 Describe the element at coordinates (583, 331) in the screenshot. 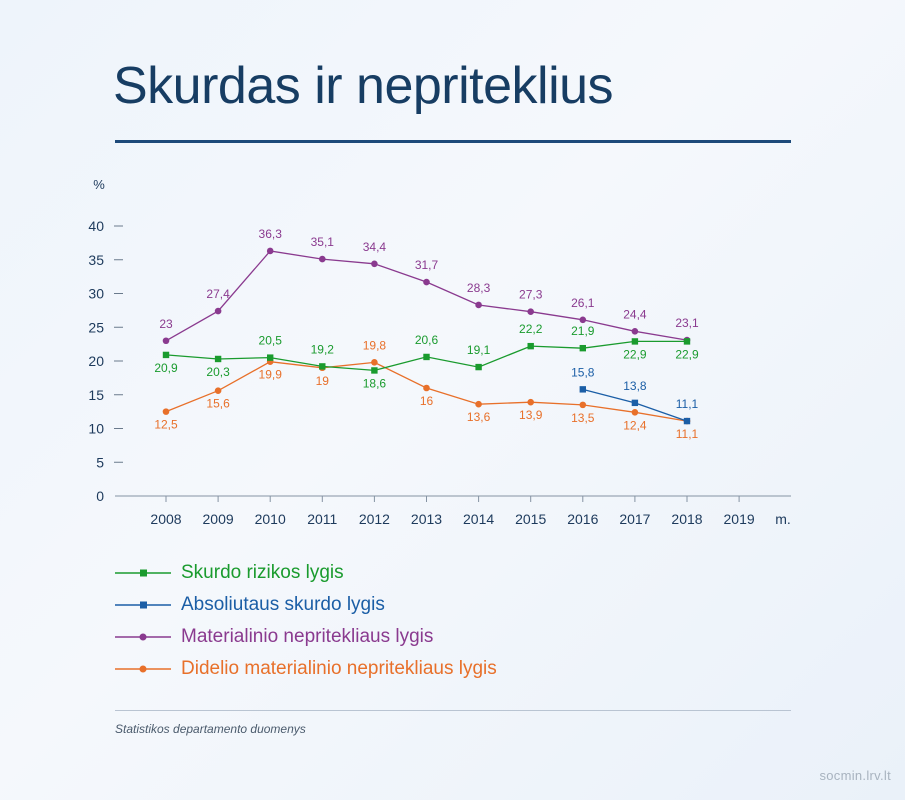

I see `data-label: 21,9` at that location.